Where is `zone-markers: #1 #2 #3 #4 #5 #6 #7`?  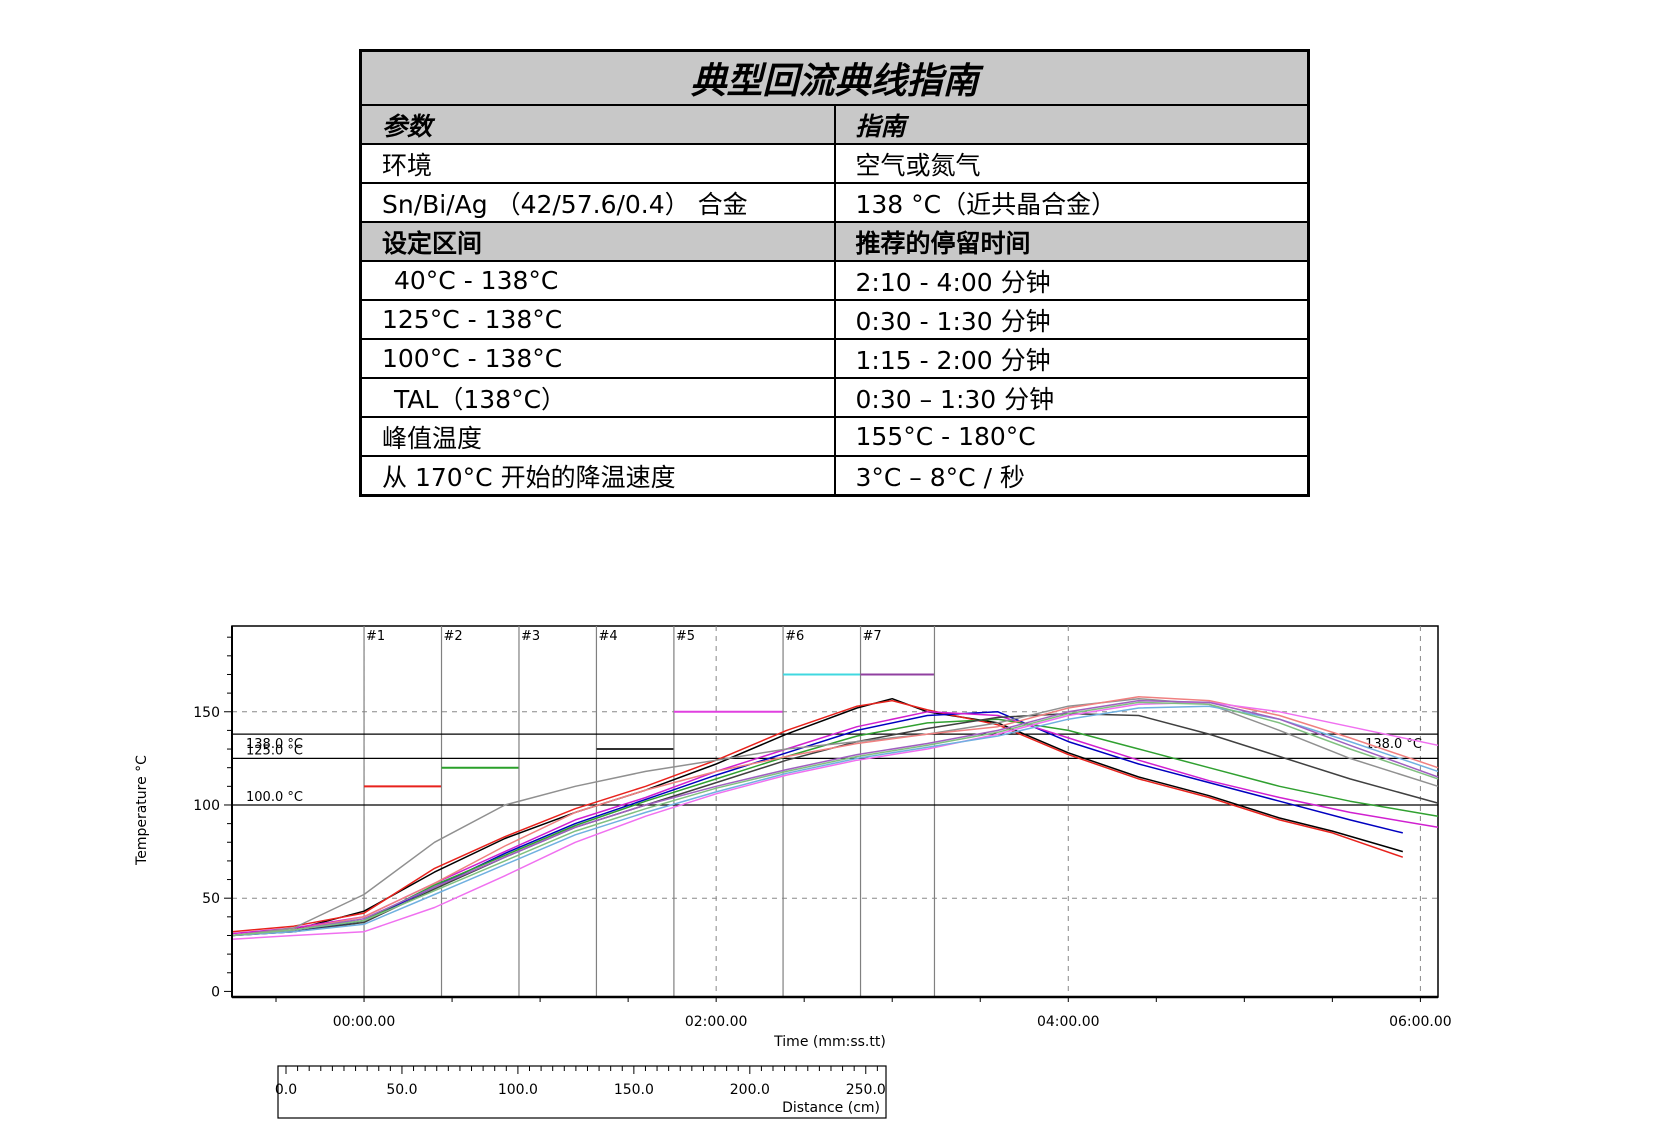
zone-markers: #1 #2 #3 #4 #5 #6 #7 is located at coordinates (649, 811).